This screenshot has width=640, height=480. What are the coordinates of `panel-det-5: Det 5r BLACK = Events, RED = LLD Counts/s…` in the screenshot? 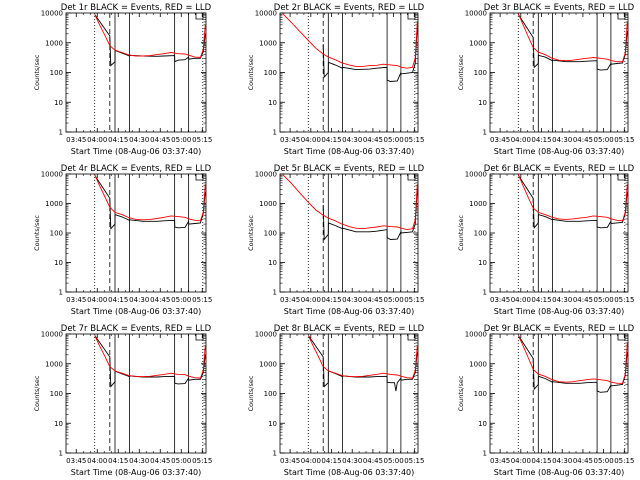 It's located at (336, 240).